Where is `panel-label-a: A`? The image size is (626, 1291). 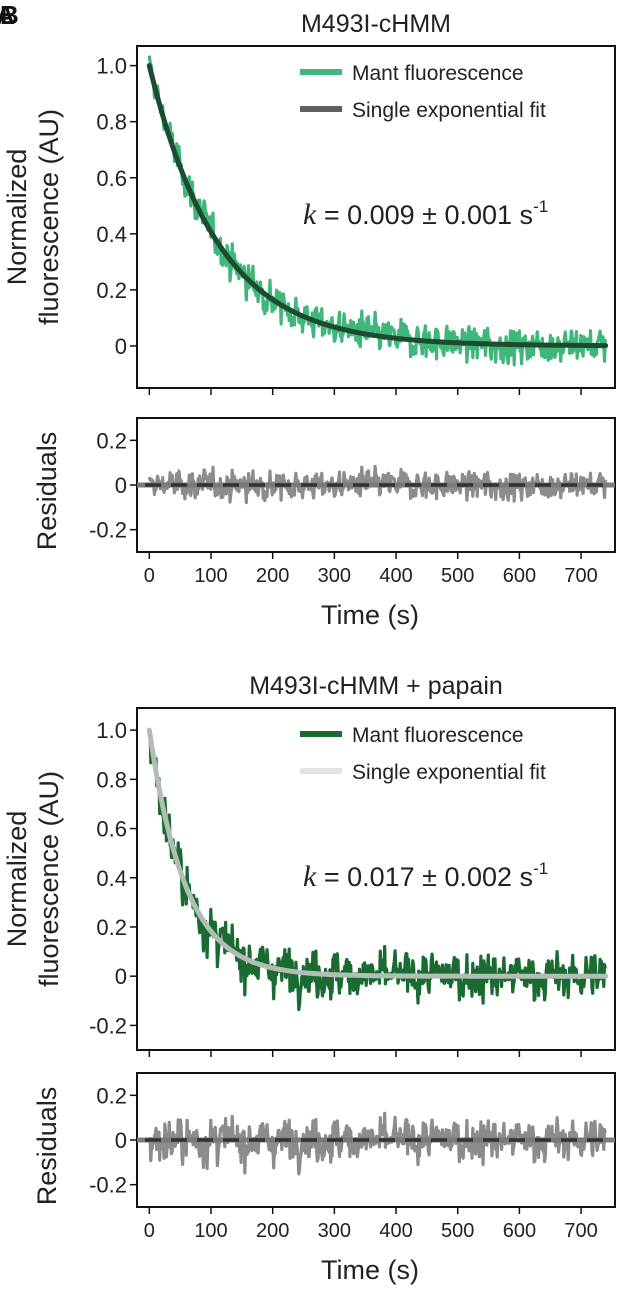
panel-label-a: A is located at coordinates (7, 15).